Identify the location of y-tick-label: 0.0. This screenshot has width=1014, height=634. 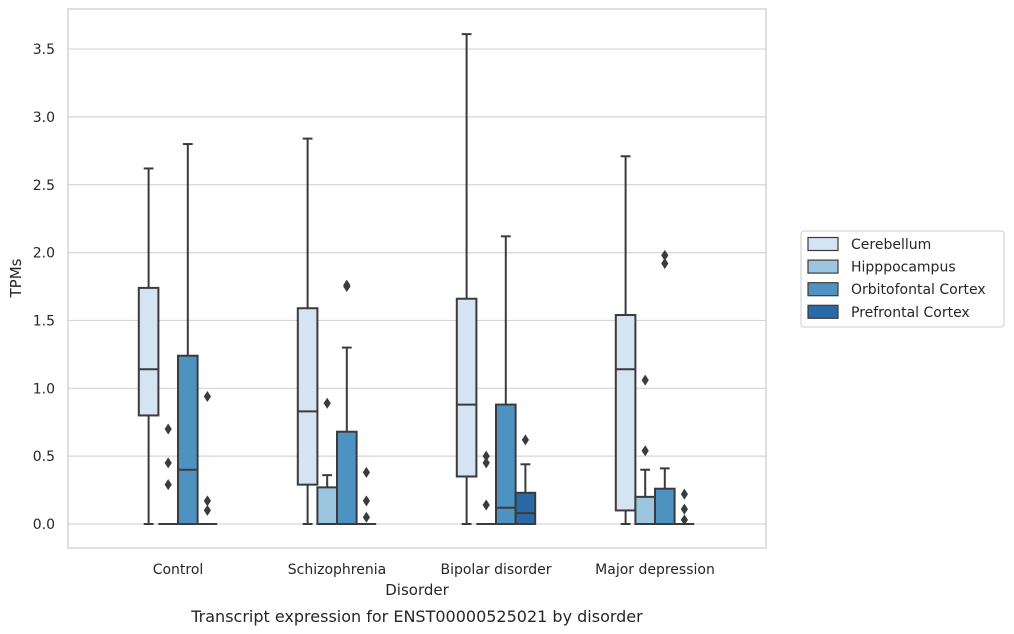
(44, 525).